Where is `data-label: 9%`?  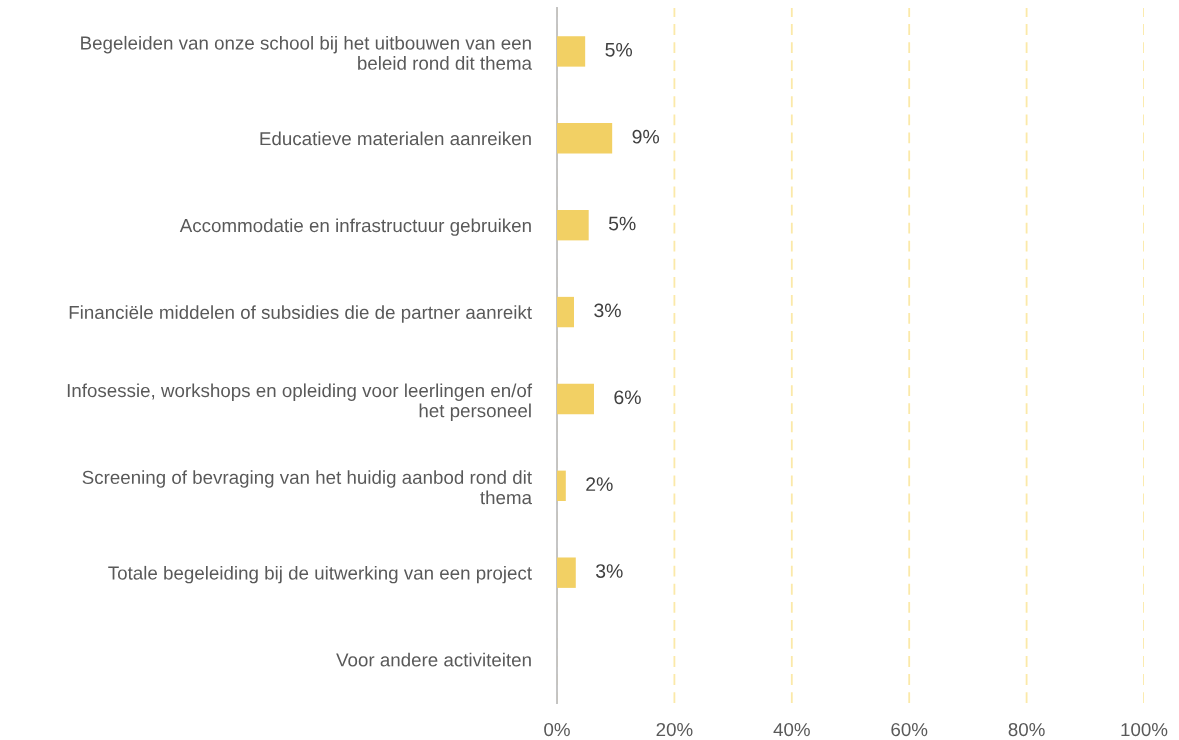 data-label: 9% is located at coordinates (646, 136).